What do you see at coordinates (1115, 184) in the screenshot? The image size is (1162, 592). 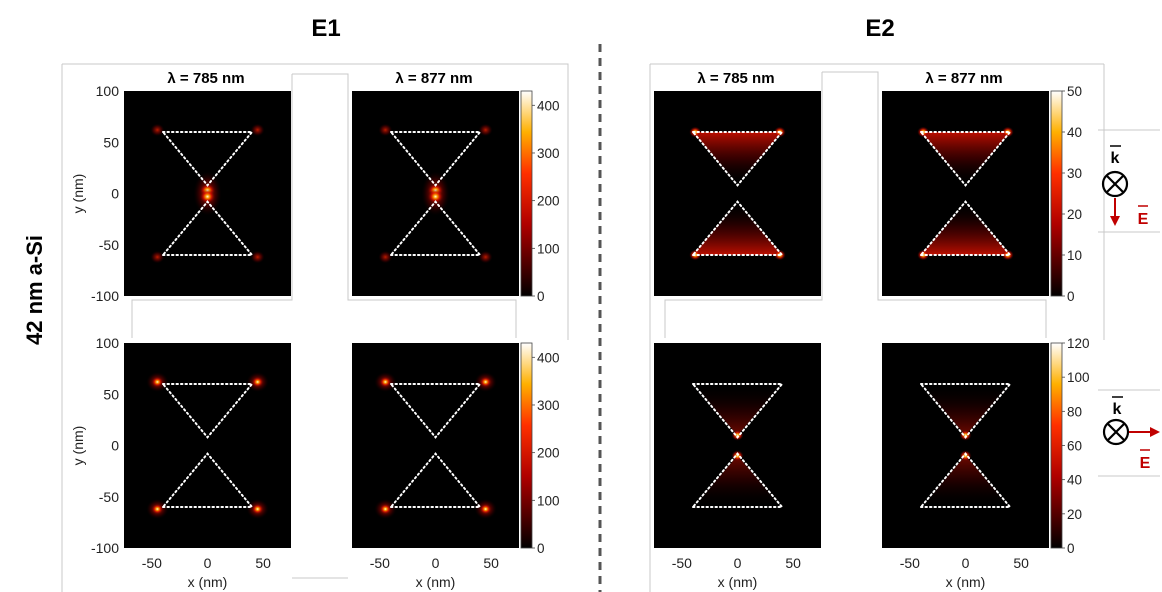 I see `k-into-page-icon` at bounding box center [1115, 184].